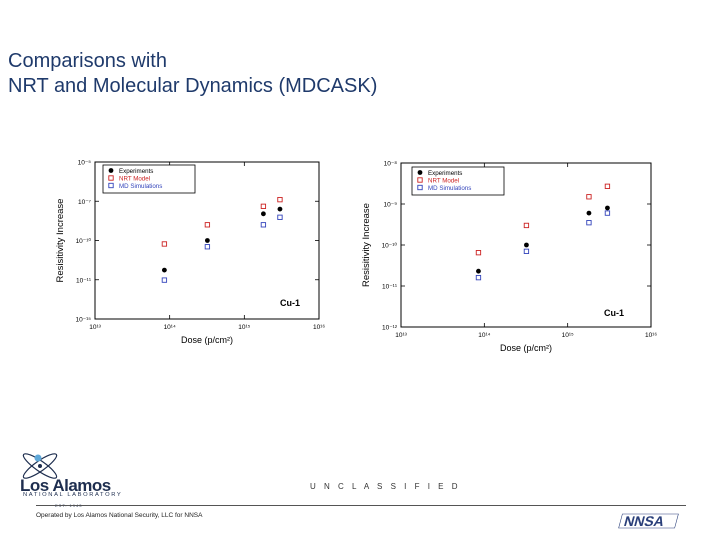 This screenshot has width=720, height=540. I want to click on y-tick-label: 10⁻¹⁵, so click(83, 320).